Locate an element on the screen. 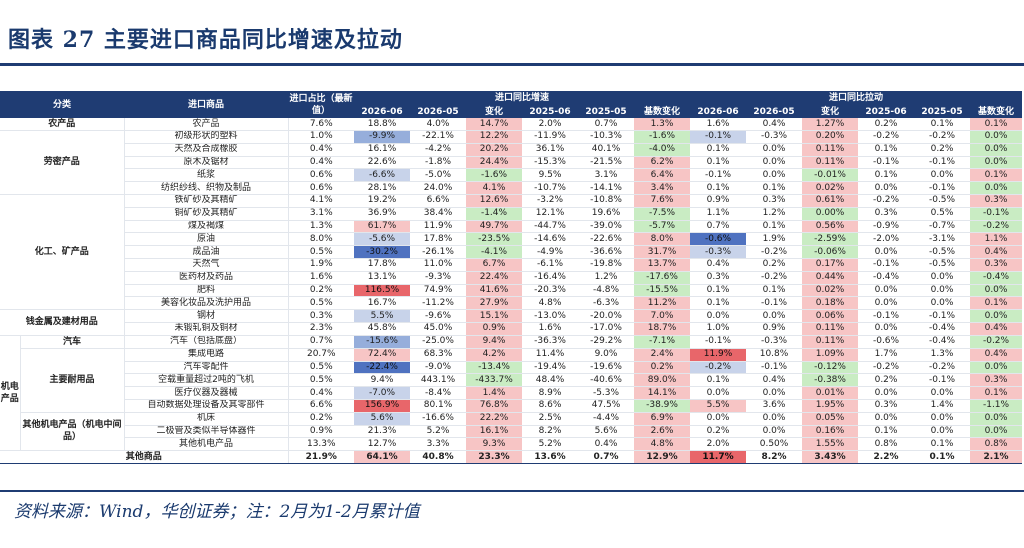 This screenshot has height=548, width=1024. item-label: 钢材 is located at coordinates (206, 316).